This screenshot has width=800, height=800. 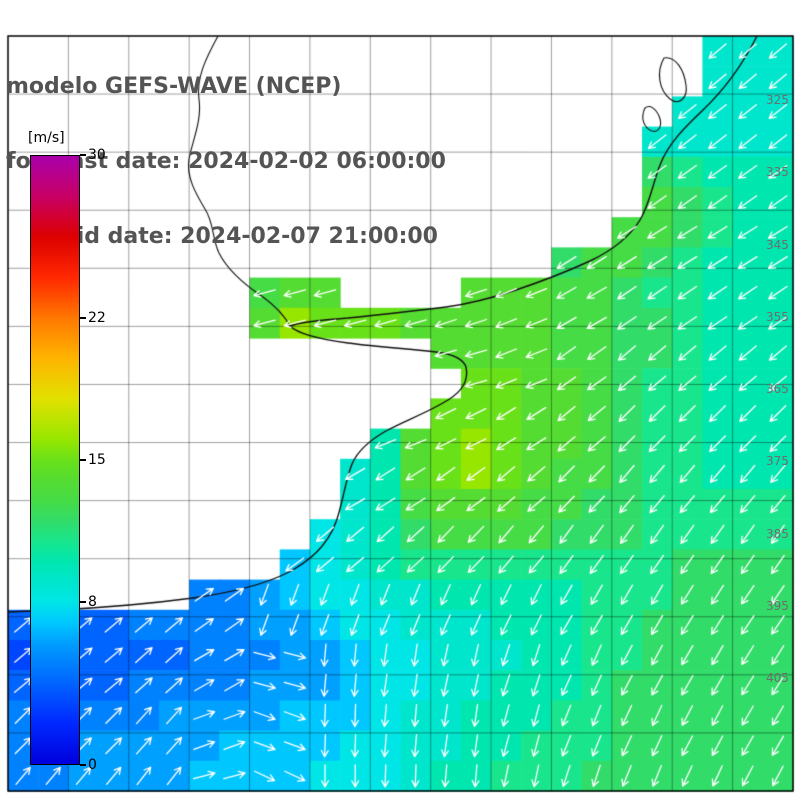 I want to click on grid-label-right: 385, so click(x=777, y=533).